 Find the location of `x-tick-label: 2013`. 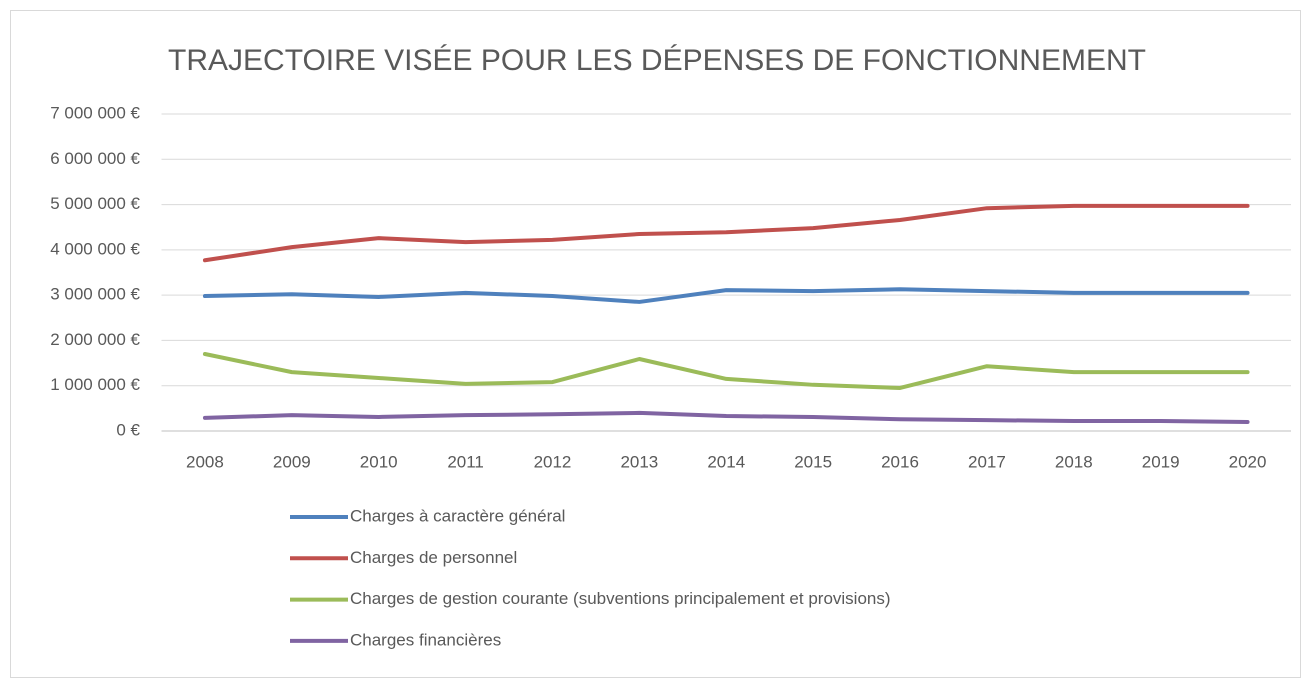

x-tick-label: 2013 is located at coordinates (639, 461).